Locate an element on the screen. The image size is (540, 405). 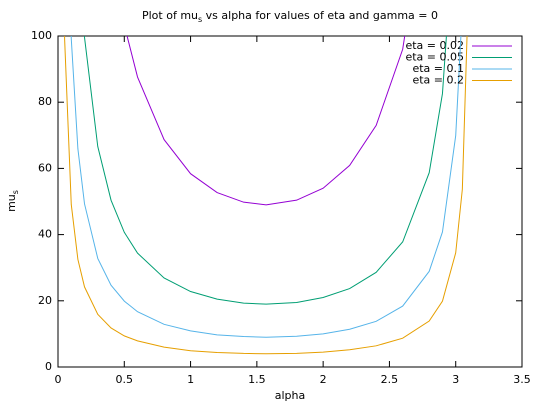
y-tick-label: 0 is located at coordinates (48, 366).